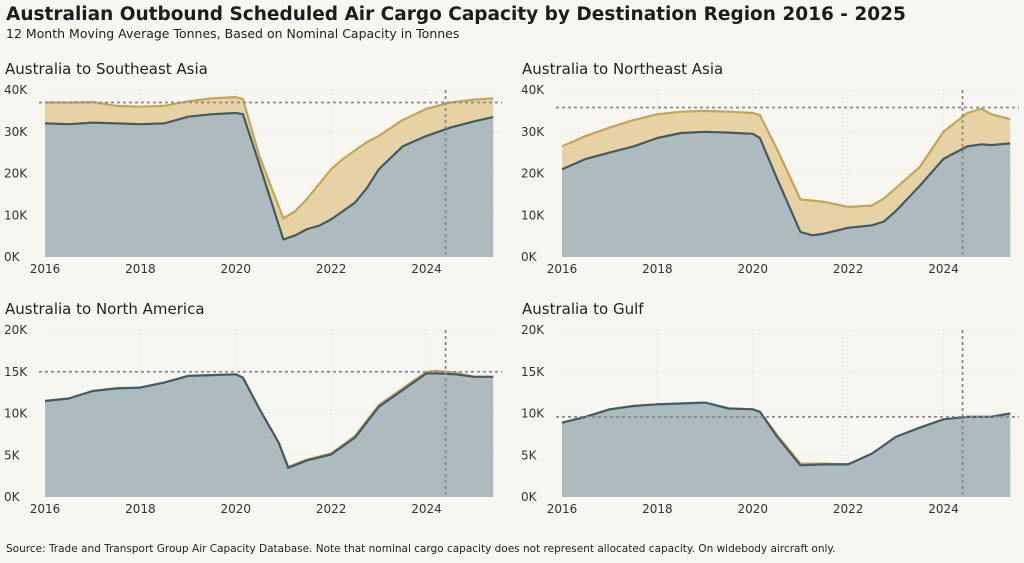  I want to click on panel-title: Australia to Northeast Asia, so click(622, 69).